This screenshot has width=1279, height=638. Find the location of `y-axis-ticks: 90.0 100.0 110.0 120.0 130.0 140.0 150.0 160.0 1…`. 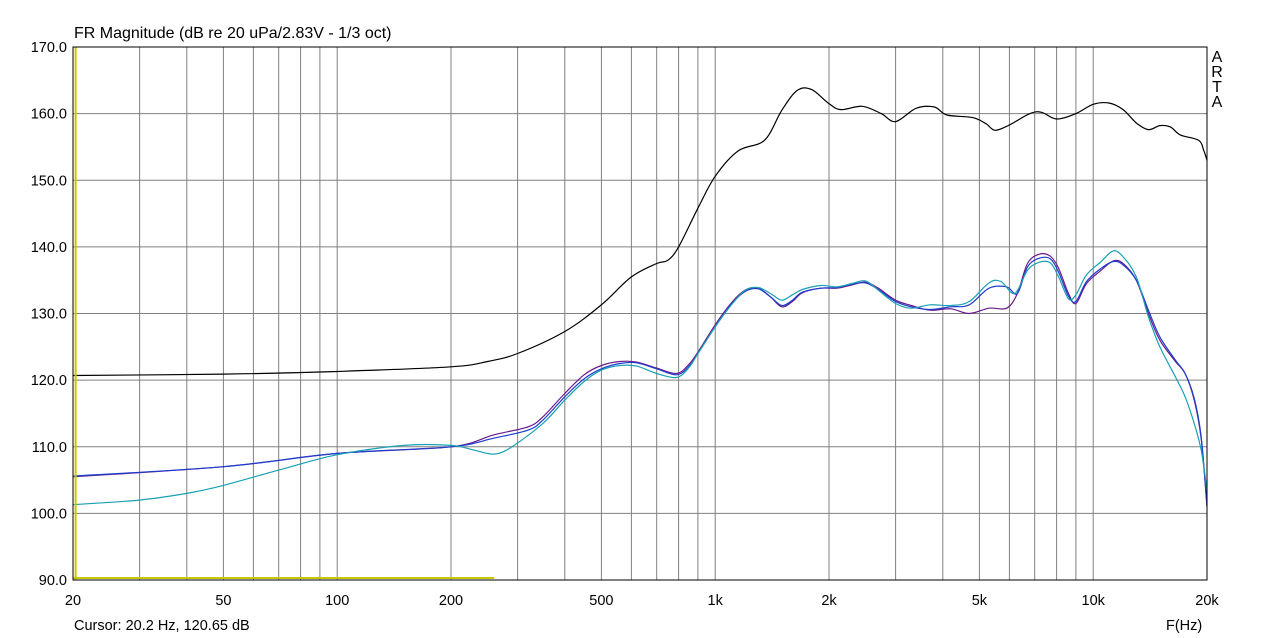

y-axis-ticks: 90.0 100.0 110.0 120.0 130.0 140.0 150.0 160.0 1… is located at coordinates (49, 314).